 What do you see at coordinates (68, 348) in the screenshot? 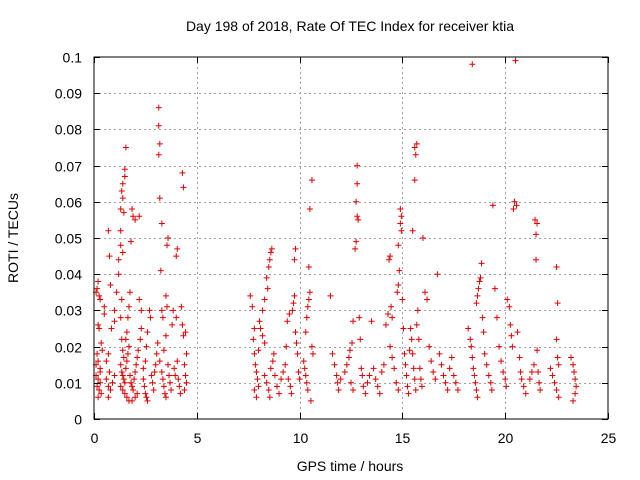
I see `y-tick-label: 0.02` at bounding box center [68, 348].